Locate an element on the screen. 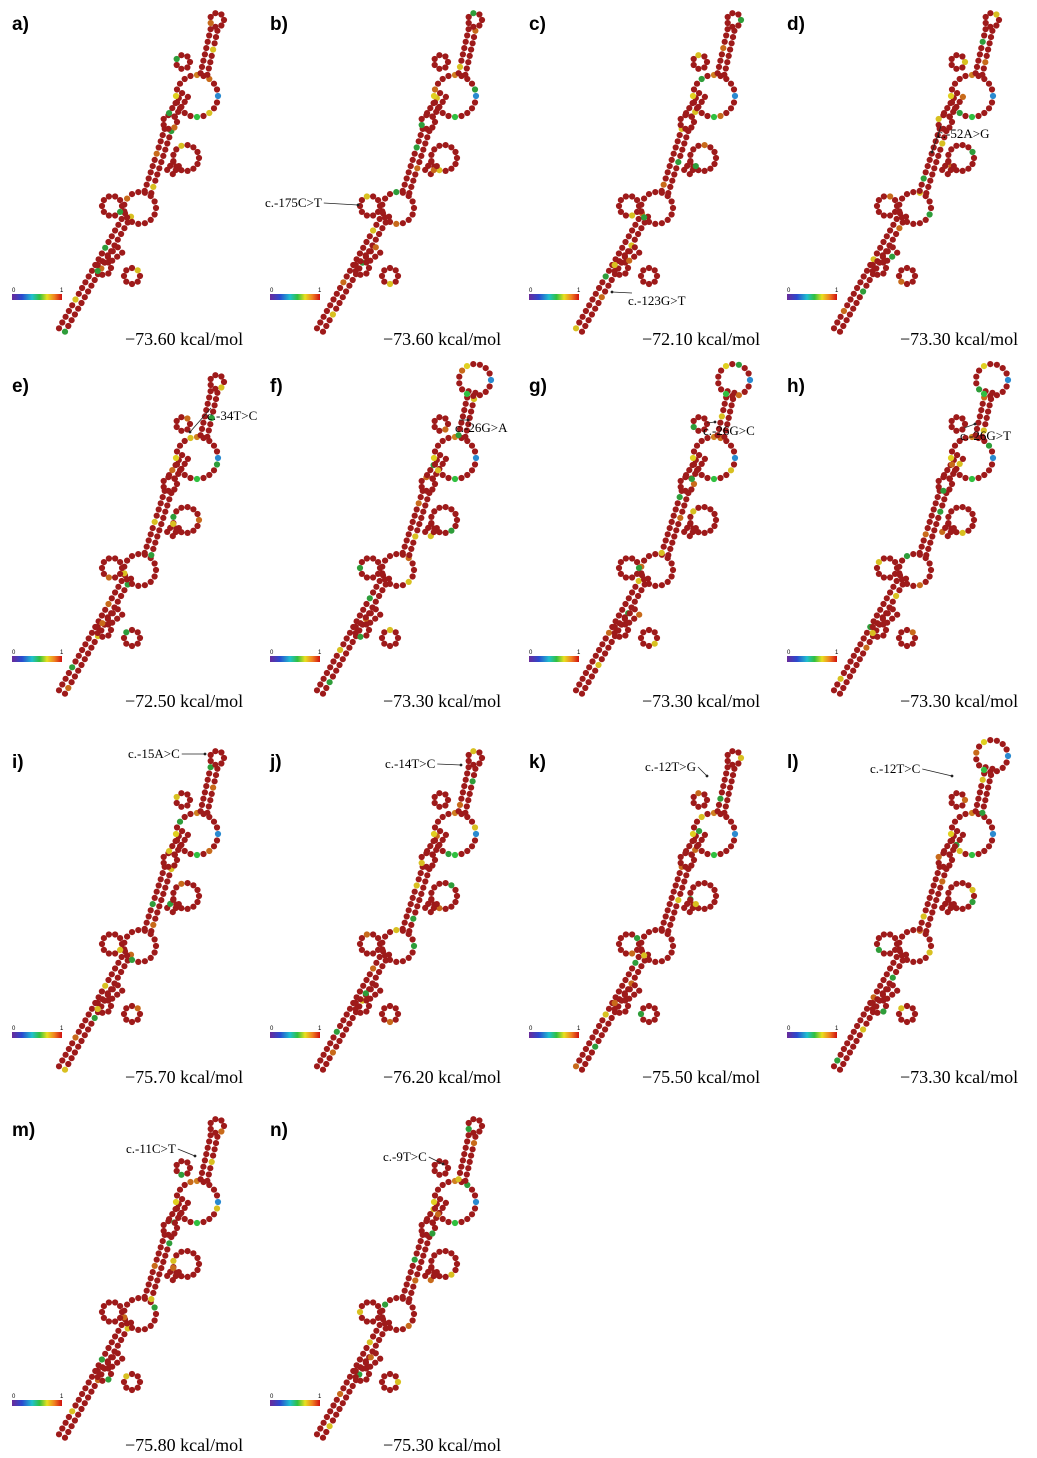 This screenshot has width=1037, height=1458. mutation-label: c.-12T>G is located at coordinates (670, 766).